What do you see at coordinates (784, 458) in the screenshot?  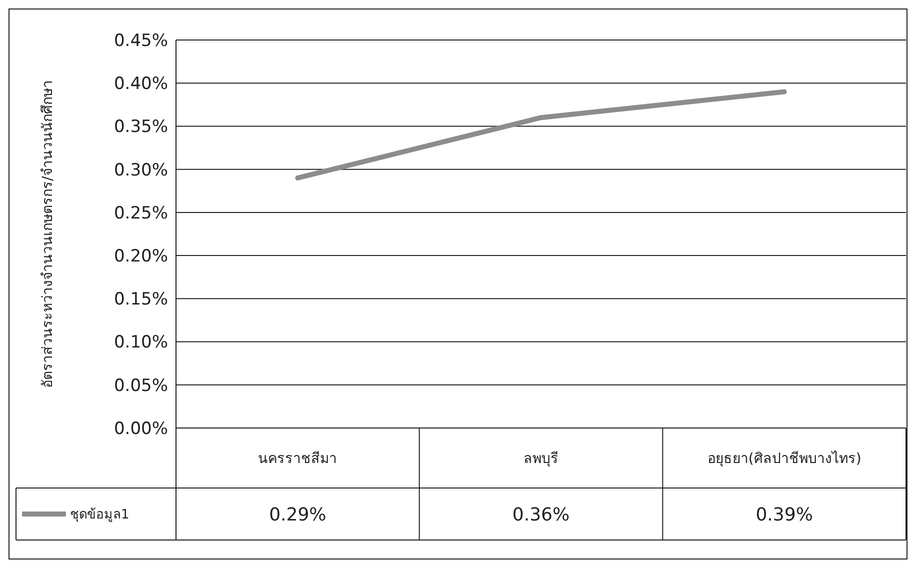 I see `x-tick-label: อยุธยา(ศิลปาชีพบางไทร)` at bounding box center [784, 458].